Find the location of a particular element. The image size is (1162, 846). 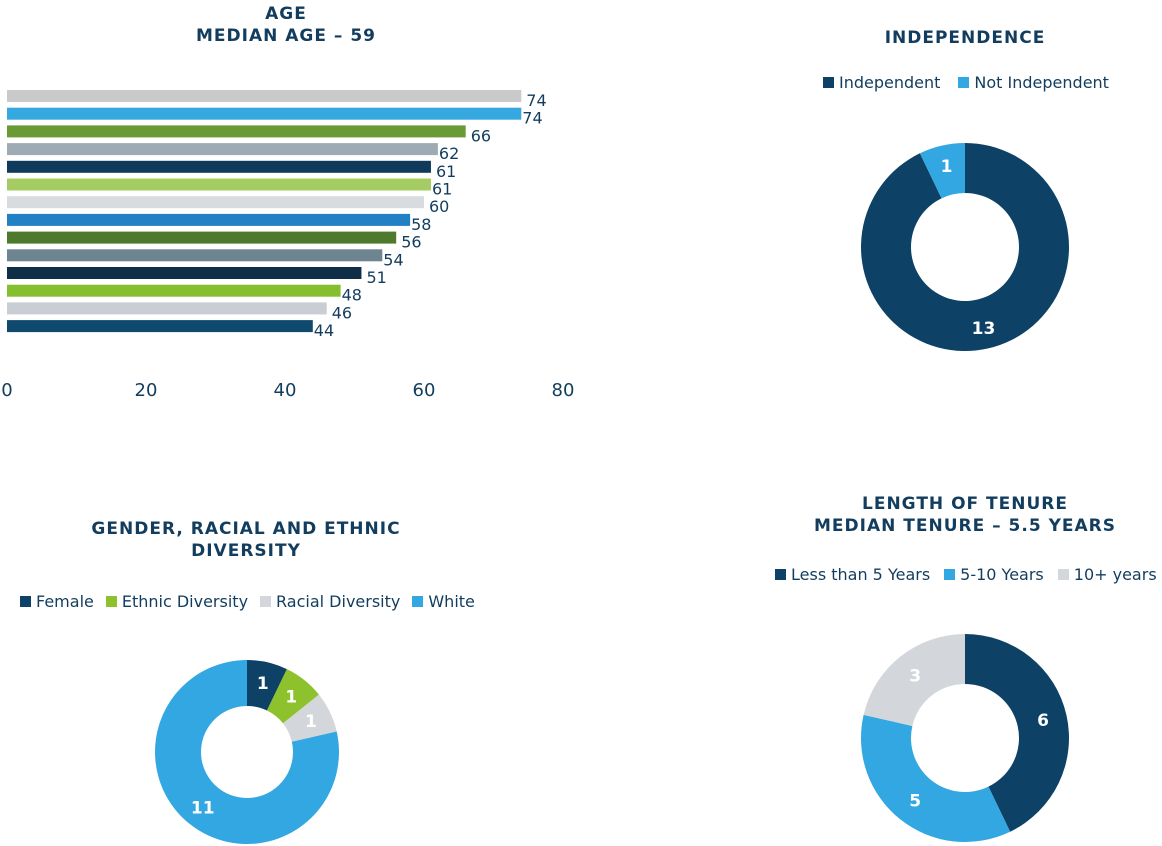

legend-item-less-than-5: Less than 5 Years is located at coordinates (852, 574).